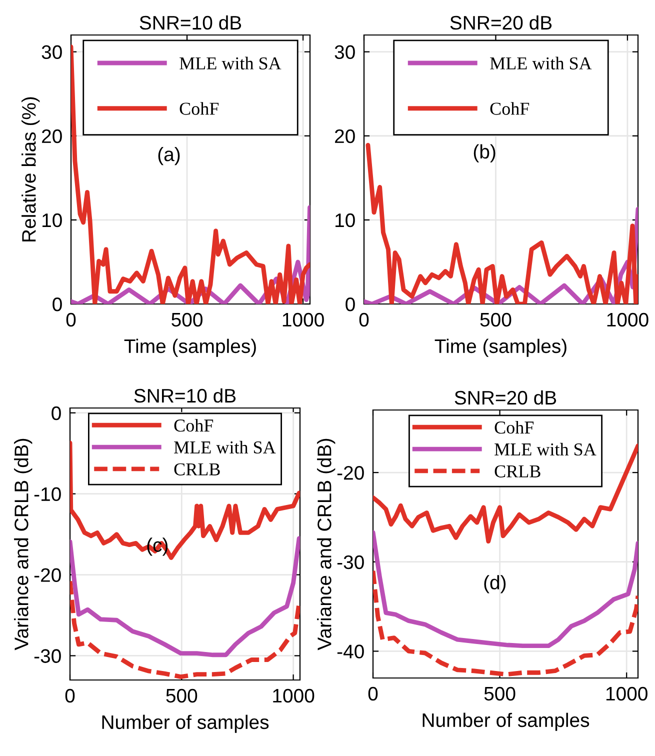 Image resolution: width=655 pixels, height=756 pixels. Describe the element at coordinates (47, 494) in the screenshot. I see `y-tick-label: -10` at that location.